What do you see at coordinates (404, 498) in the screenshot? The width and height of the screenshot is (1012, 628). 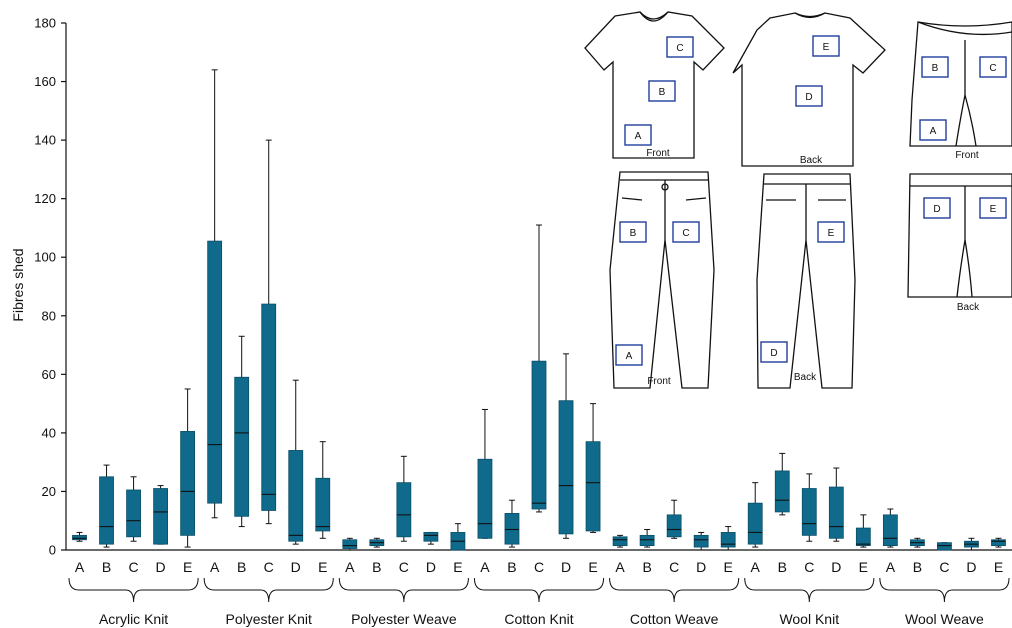 I see `box-polyester-weave-c` at bounding box center [404, 498].